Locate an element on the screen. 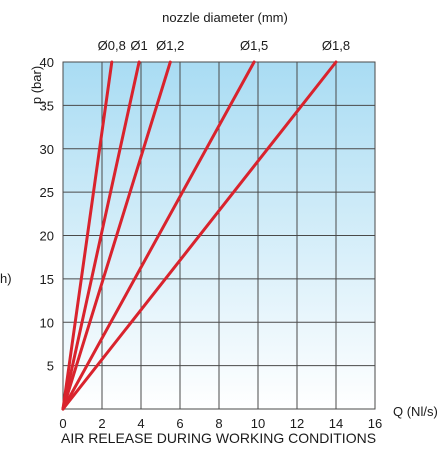 This screenshot has width=448, height=455. x-tick-6: 6 is located at coordinates (179, 423).